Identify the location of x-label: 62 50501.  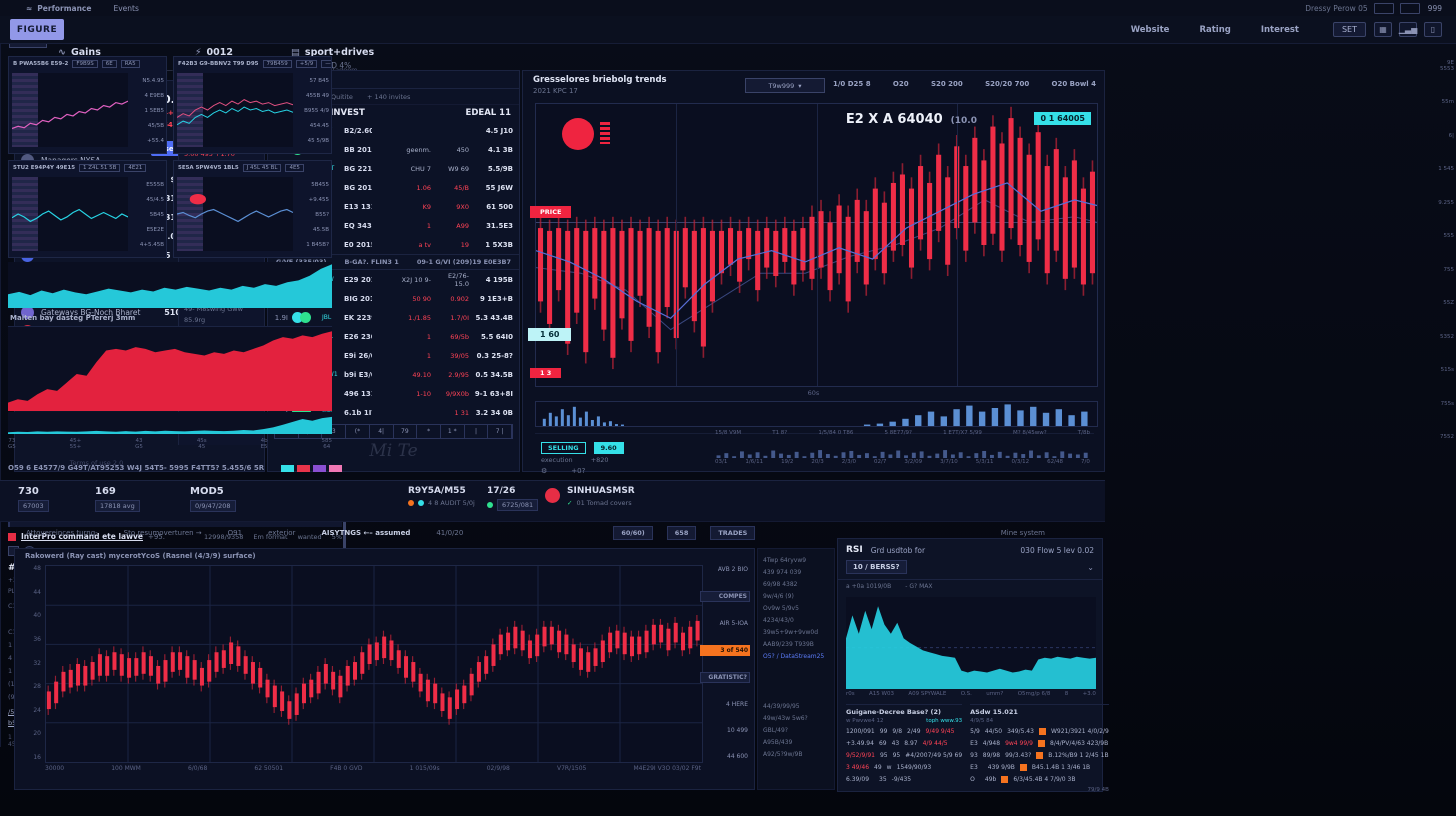
(269, 768).